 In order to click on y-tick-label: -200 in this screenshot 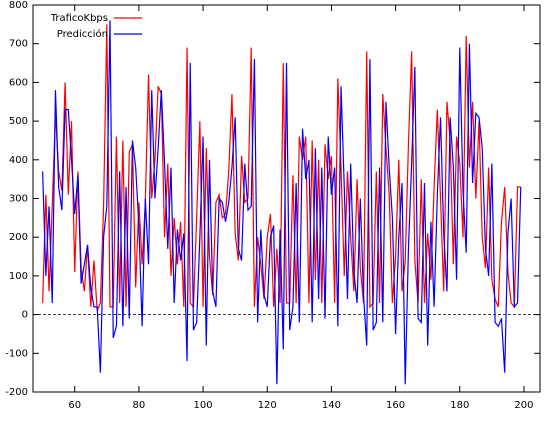, I will do `click(16, 392)`.